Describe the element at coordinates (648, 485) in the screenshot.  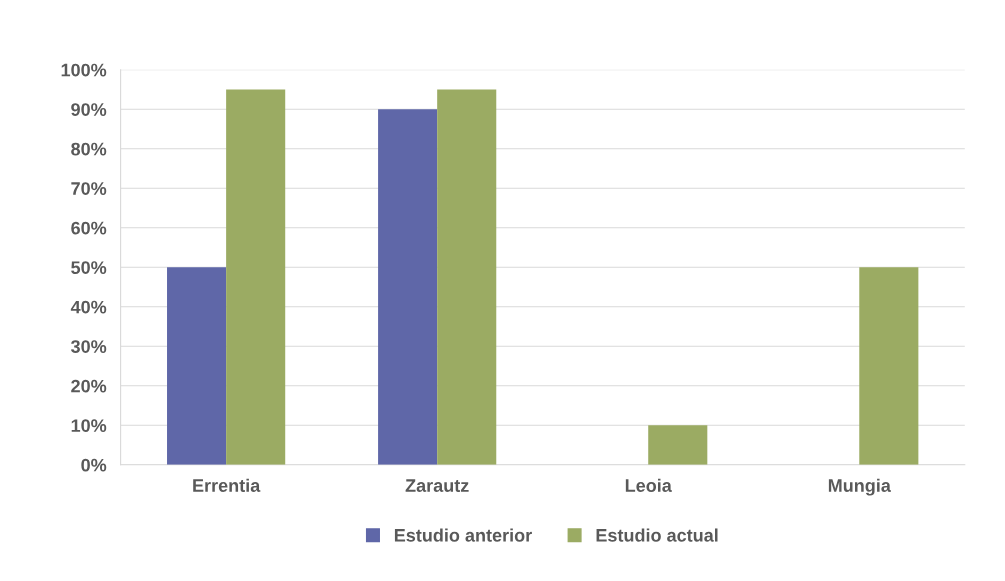
I see `x-tick-label: Leoia` at that location.